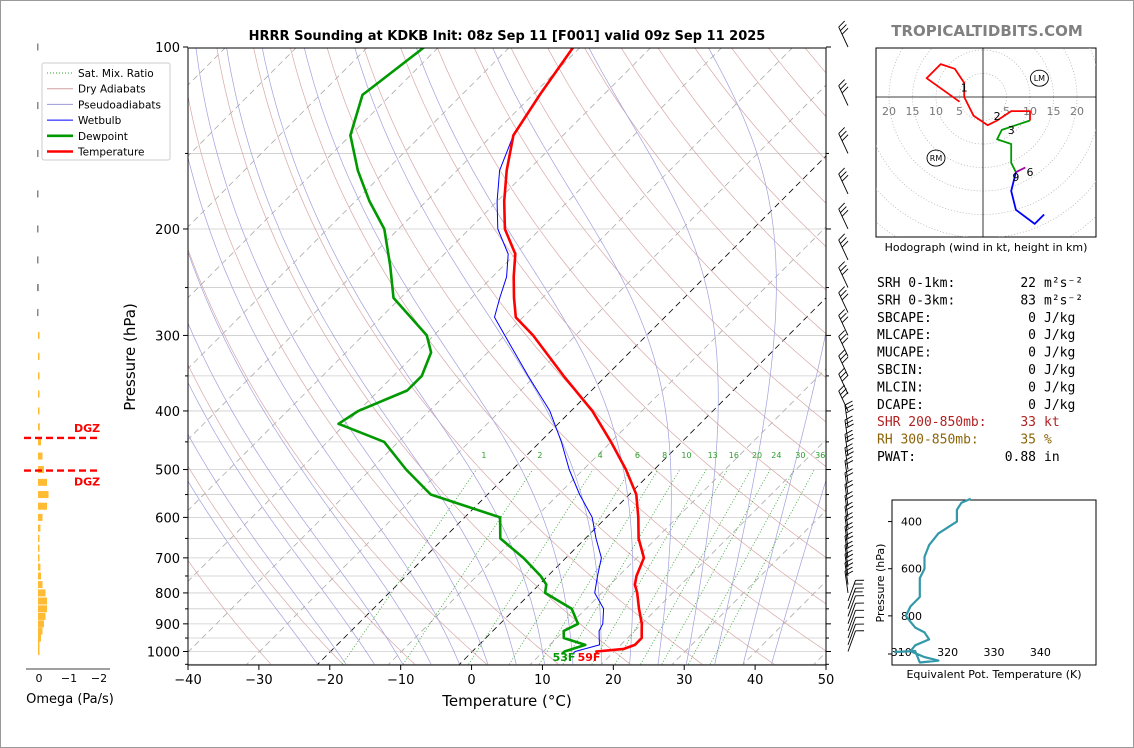 This screenshot has width=1134, height=748. I want to click on theta-e-y-tick-label: 600, so click(911, 569).